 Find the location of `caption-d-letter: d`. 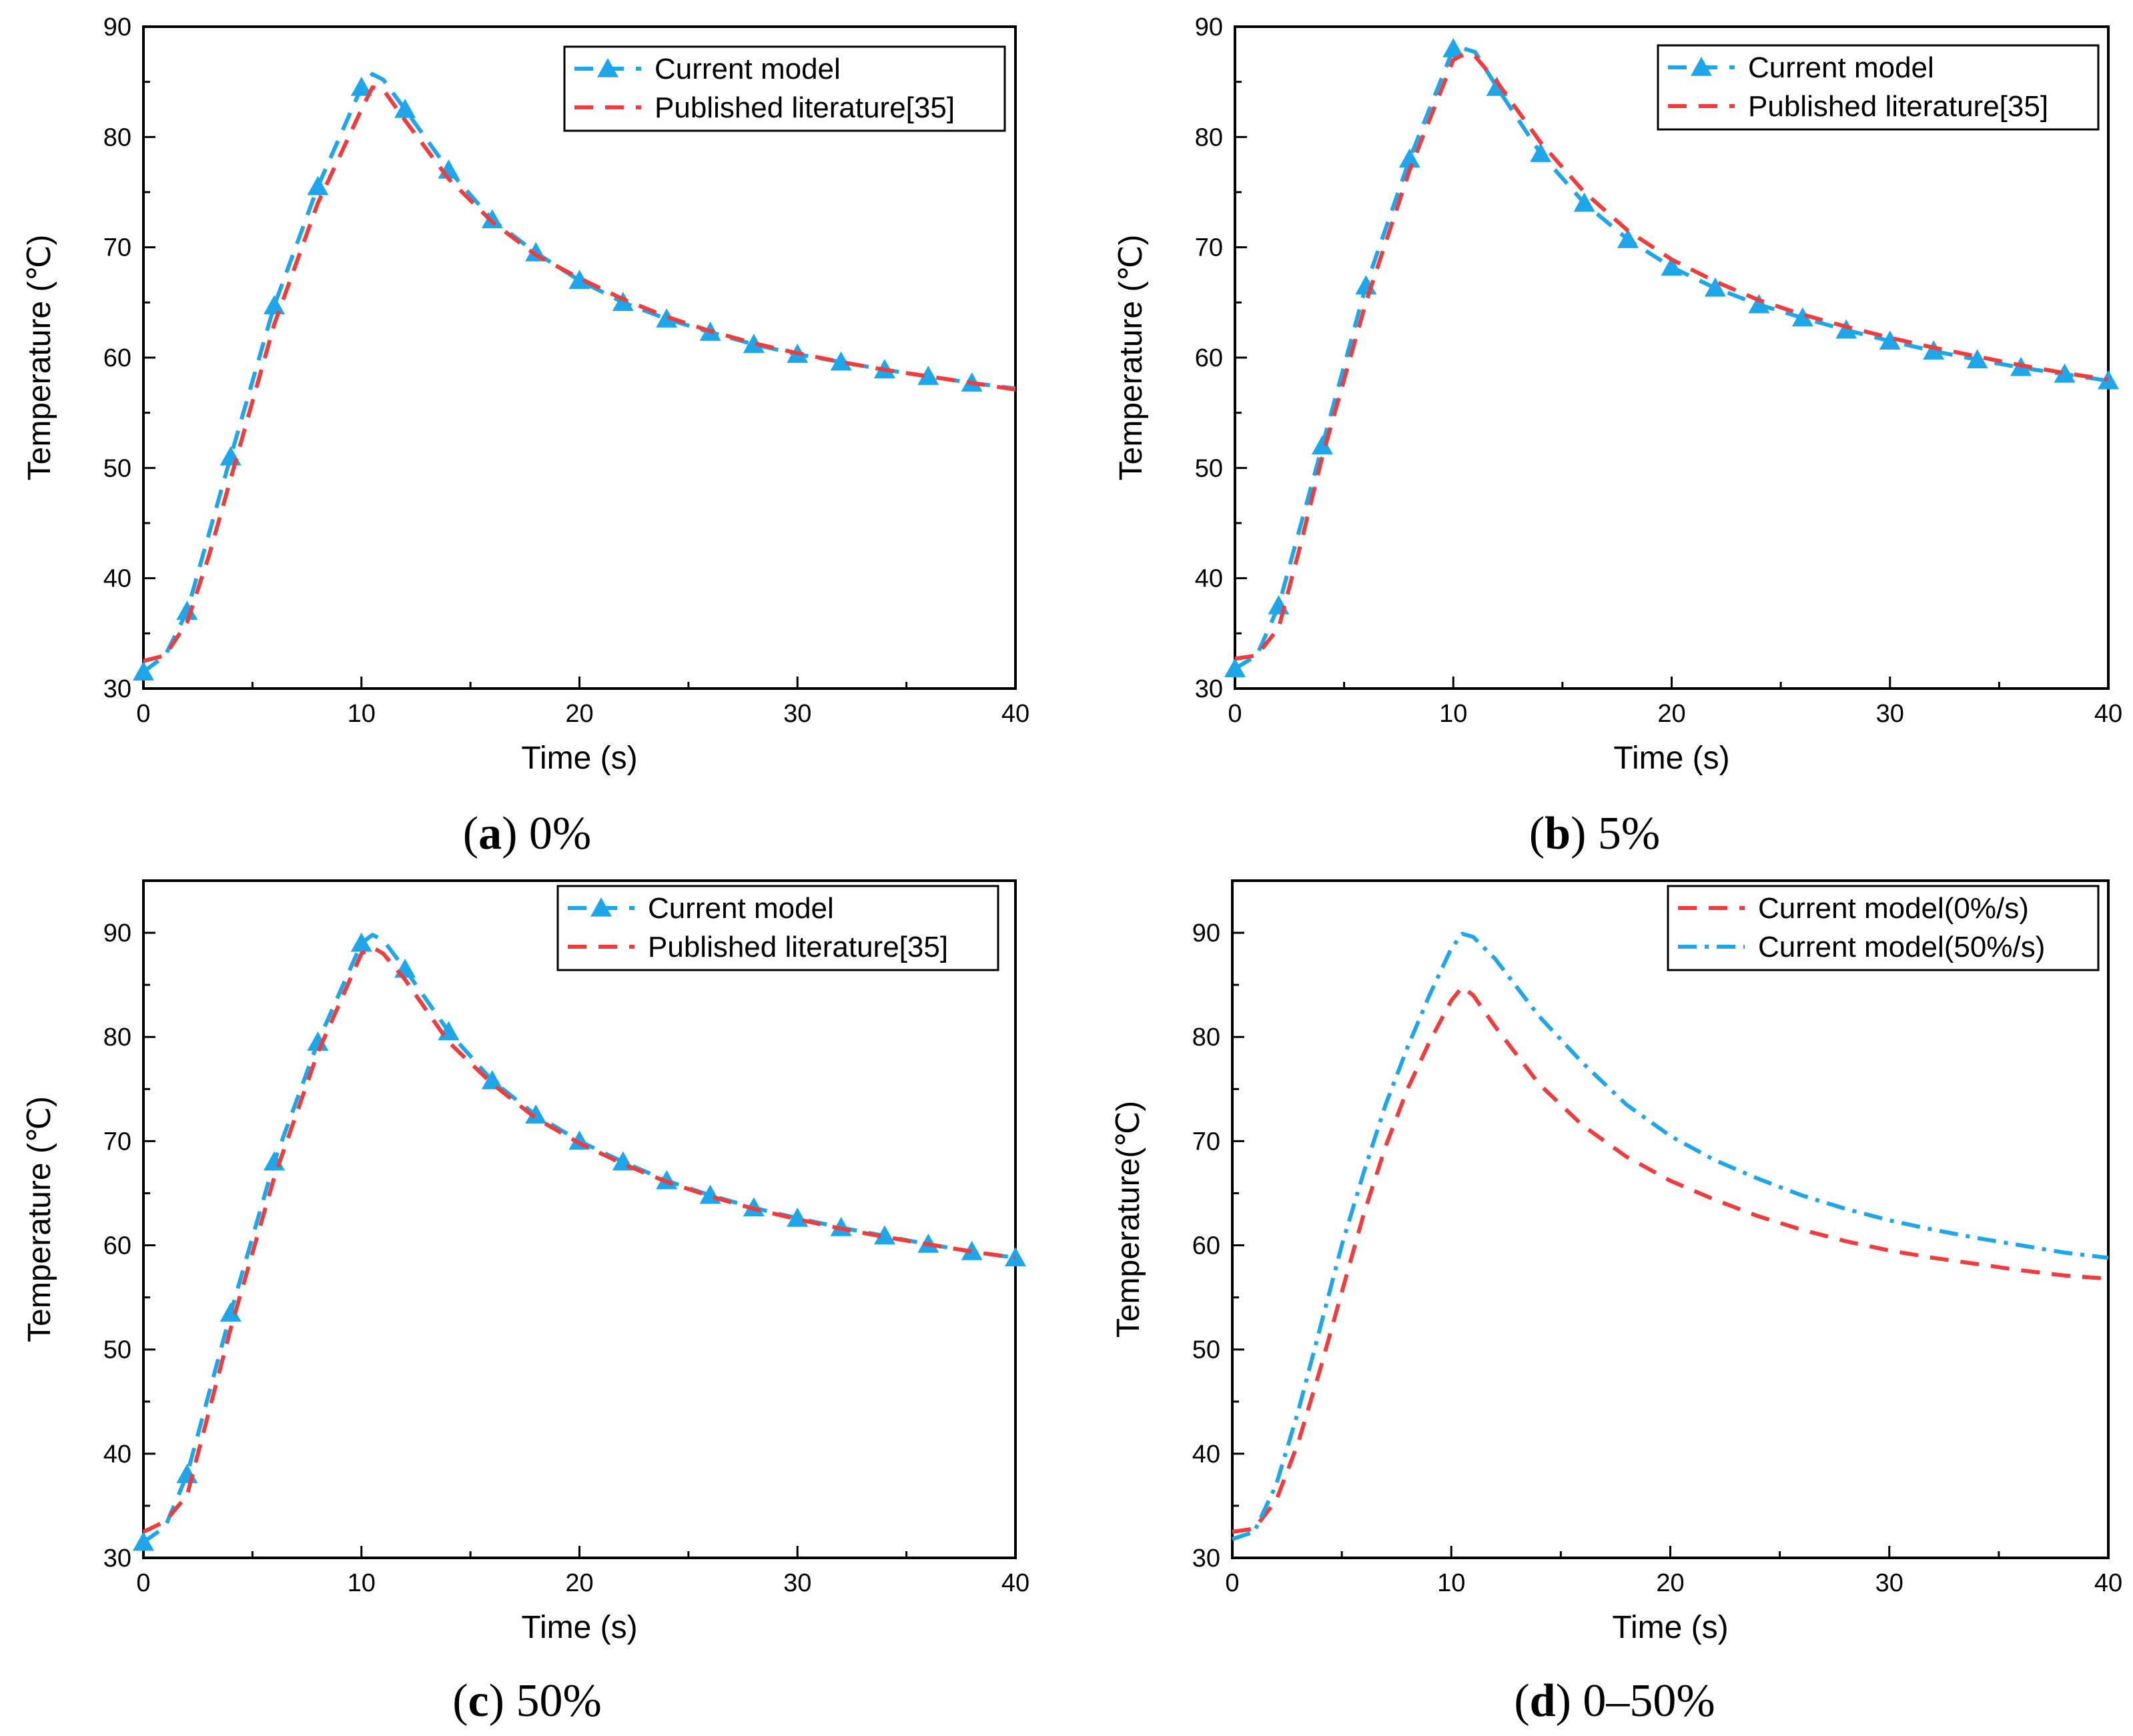

caption-d-letter: d is located at coordinates (1543, 1701).